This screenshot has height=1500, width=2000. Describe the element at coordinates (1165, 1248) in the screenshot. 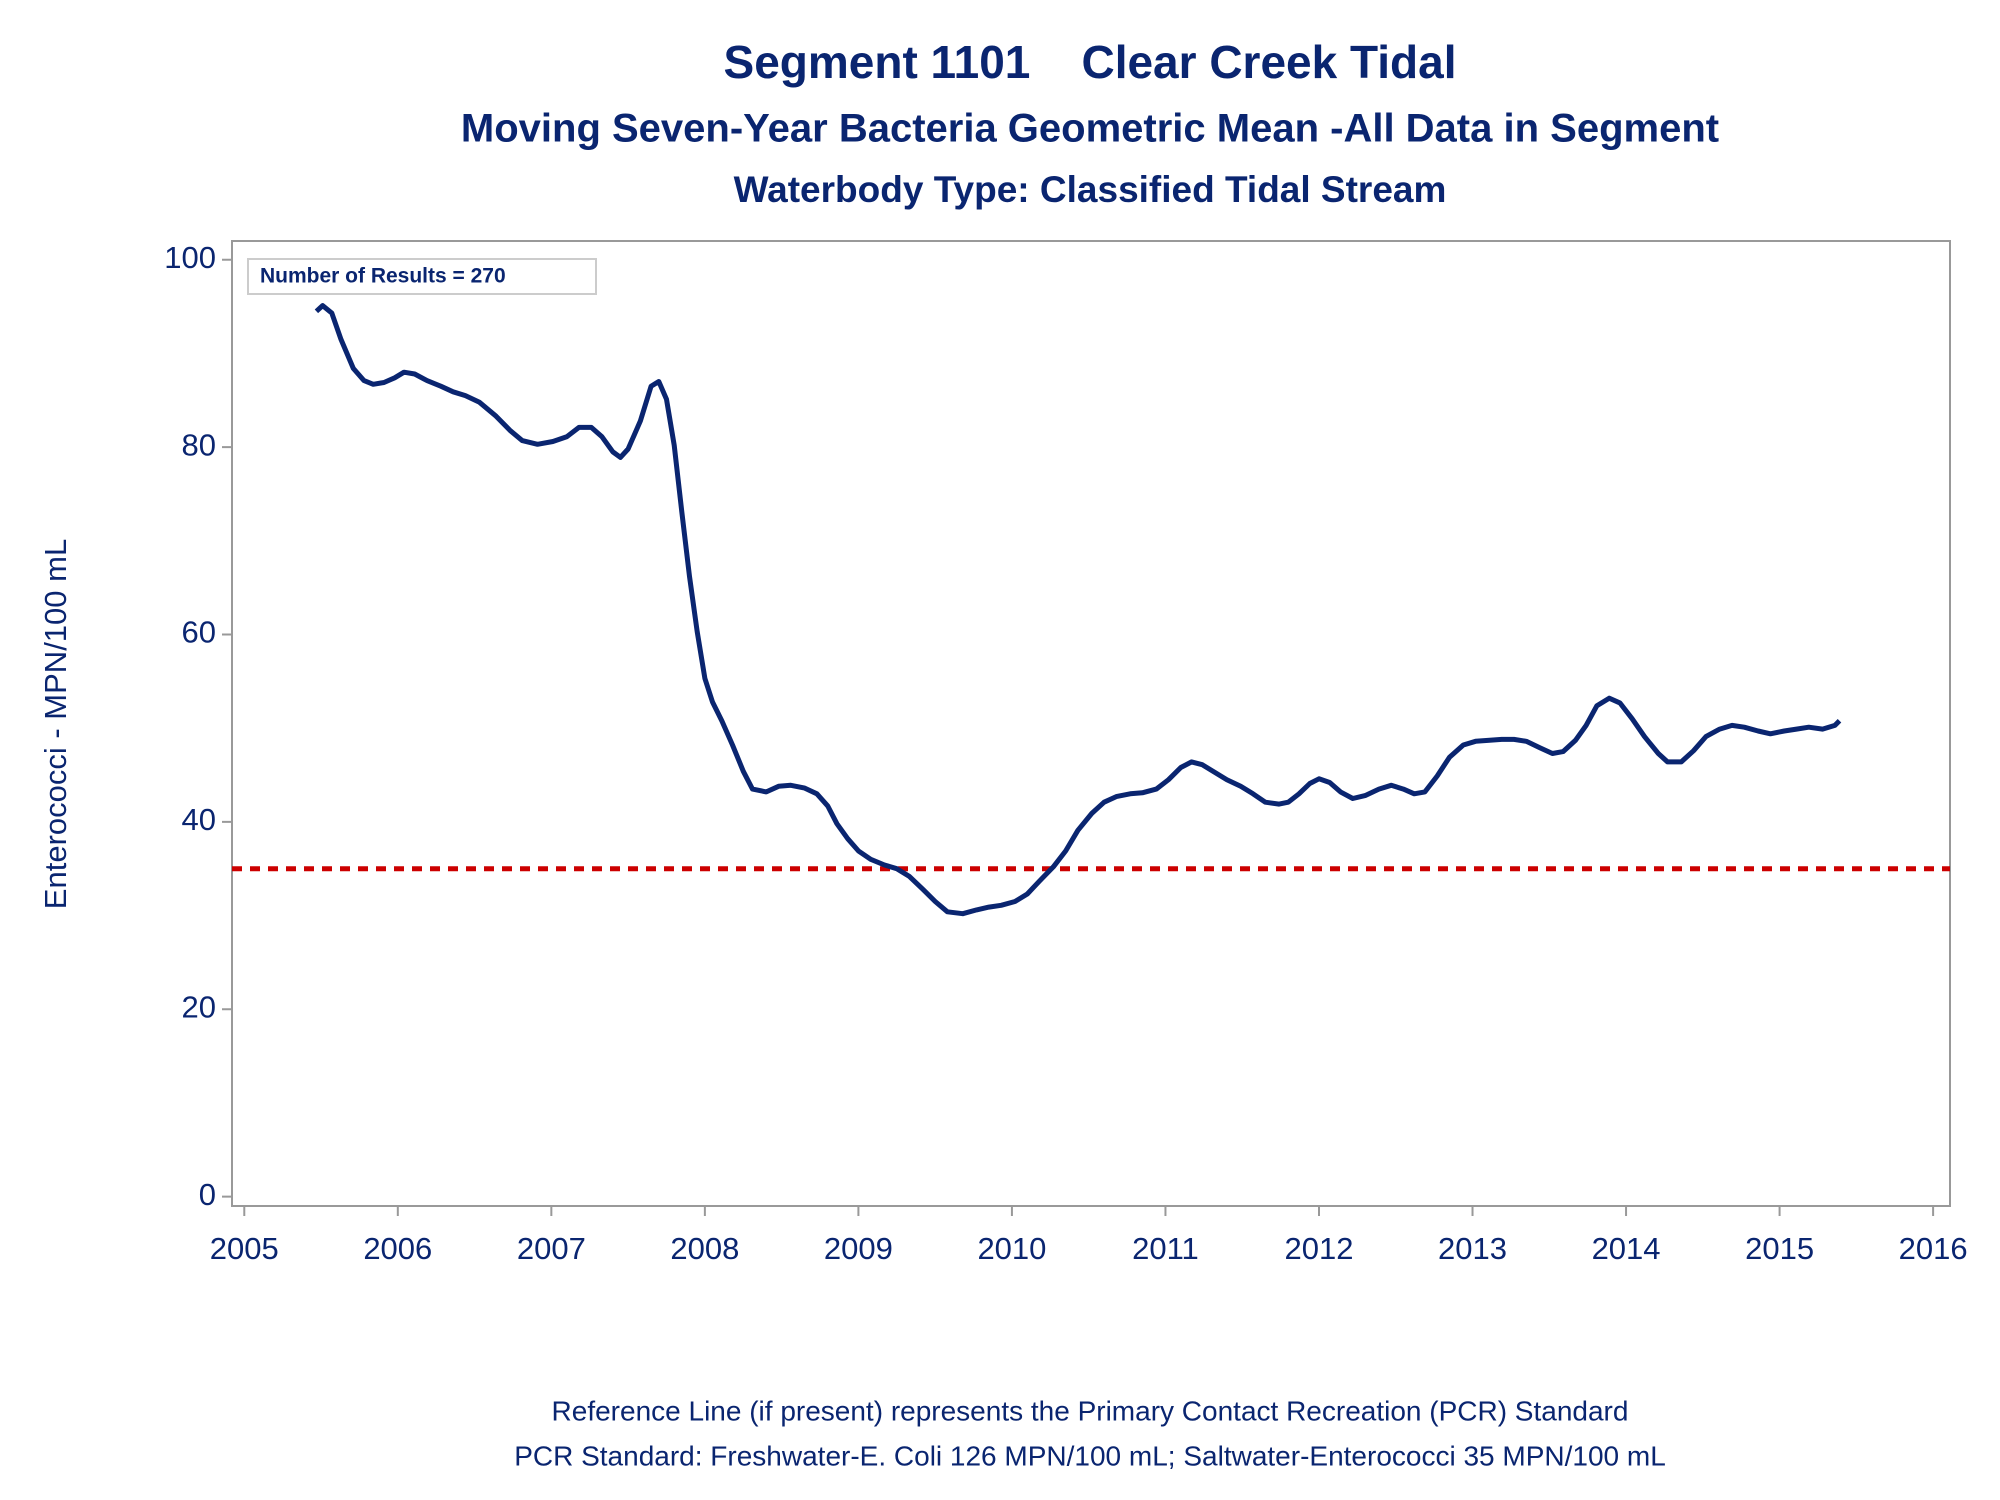

I see `x-tick-label: 2011` at that location.